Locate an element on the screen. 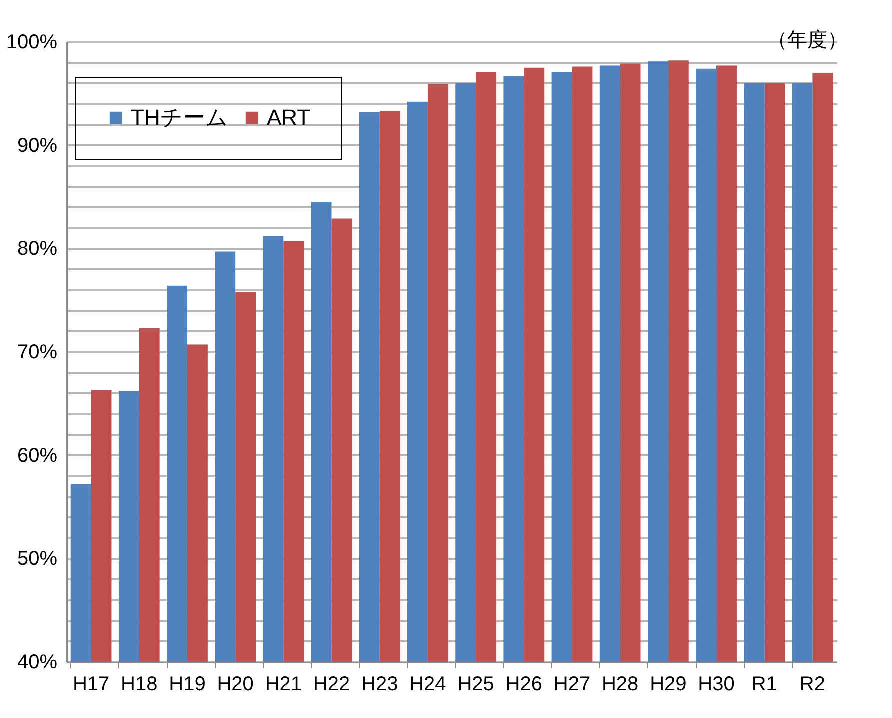  x-tick-label: H30 is located at coordinates (716, 685).